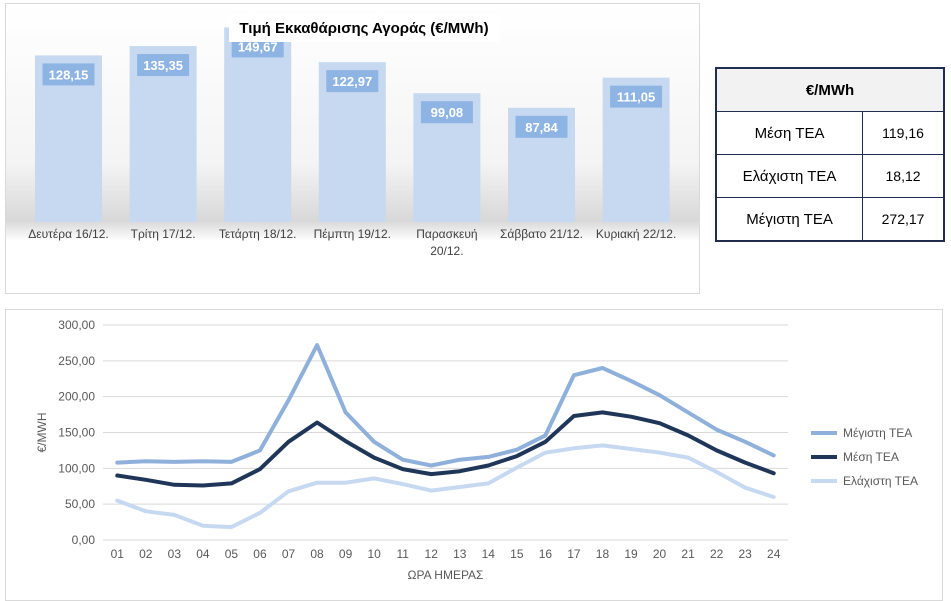 This screenshot has height=601, width=951. Describe the element at coordinates (830, 89) in the screenshot. I see `stats-table-header: €/MWh` at that location.